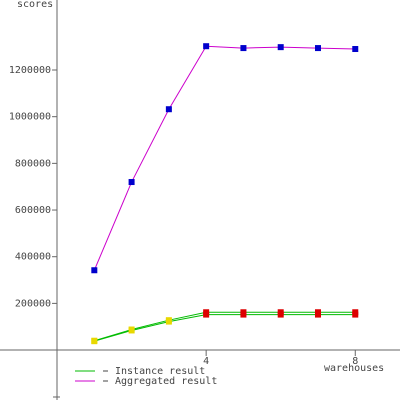 This screenshot has width=400, height=400. What do you see at coordinates (33, 163) in the screenshot?
I see `y-tick-label: 800000` at bounding box center [33, 163].